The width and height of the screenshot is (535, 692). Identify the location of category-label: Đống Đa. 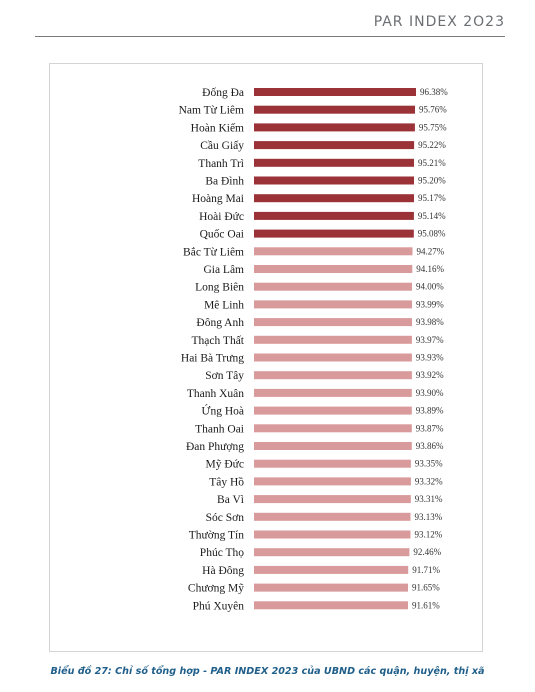
(223, 92).